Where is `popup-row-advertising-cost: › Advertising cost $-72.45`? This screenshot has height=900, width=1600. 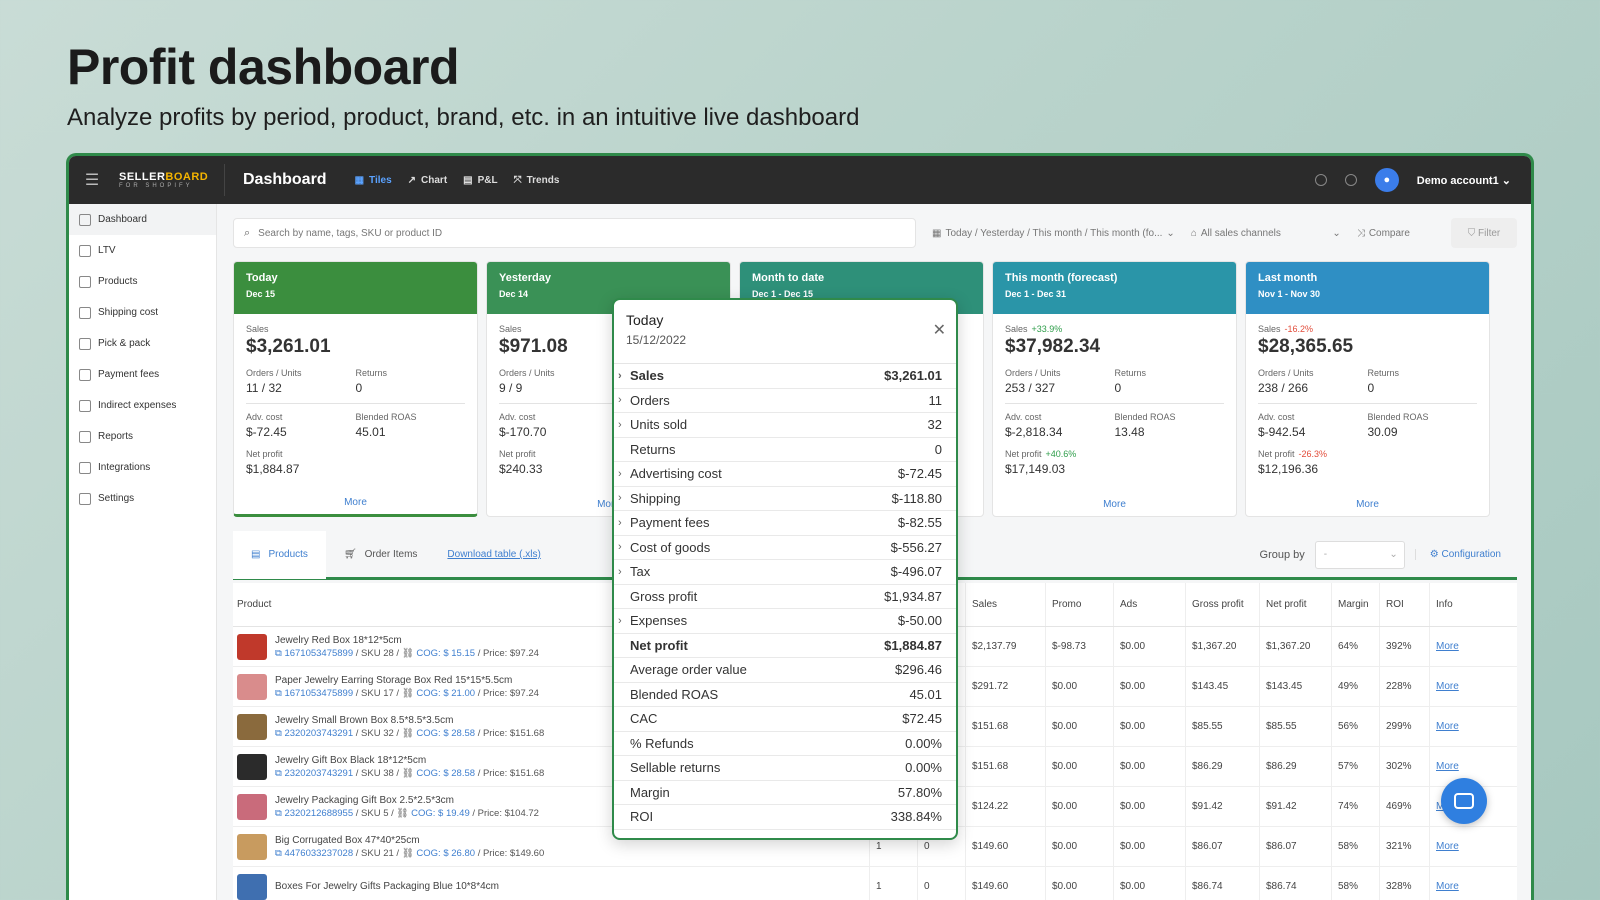 popup-row-advertising-cost: › Advertising cost $-72.45 is located at coordinates (785, 474).